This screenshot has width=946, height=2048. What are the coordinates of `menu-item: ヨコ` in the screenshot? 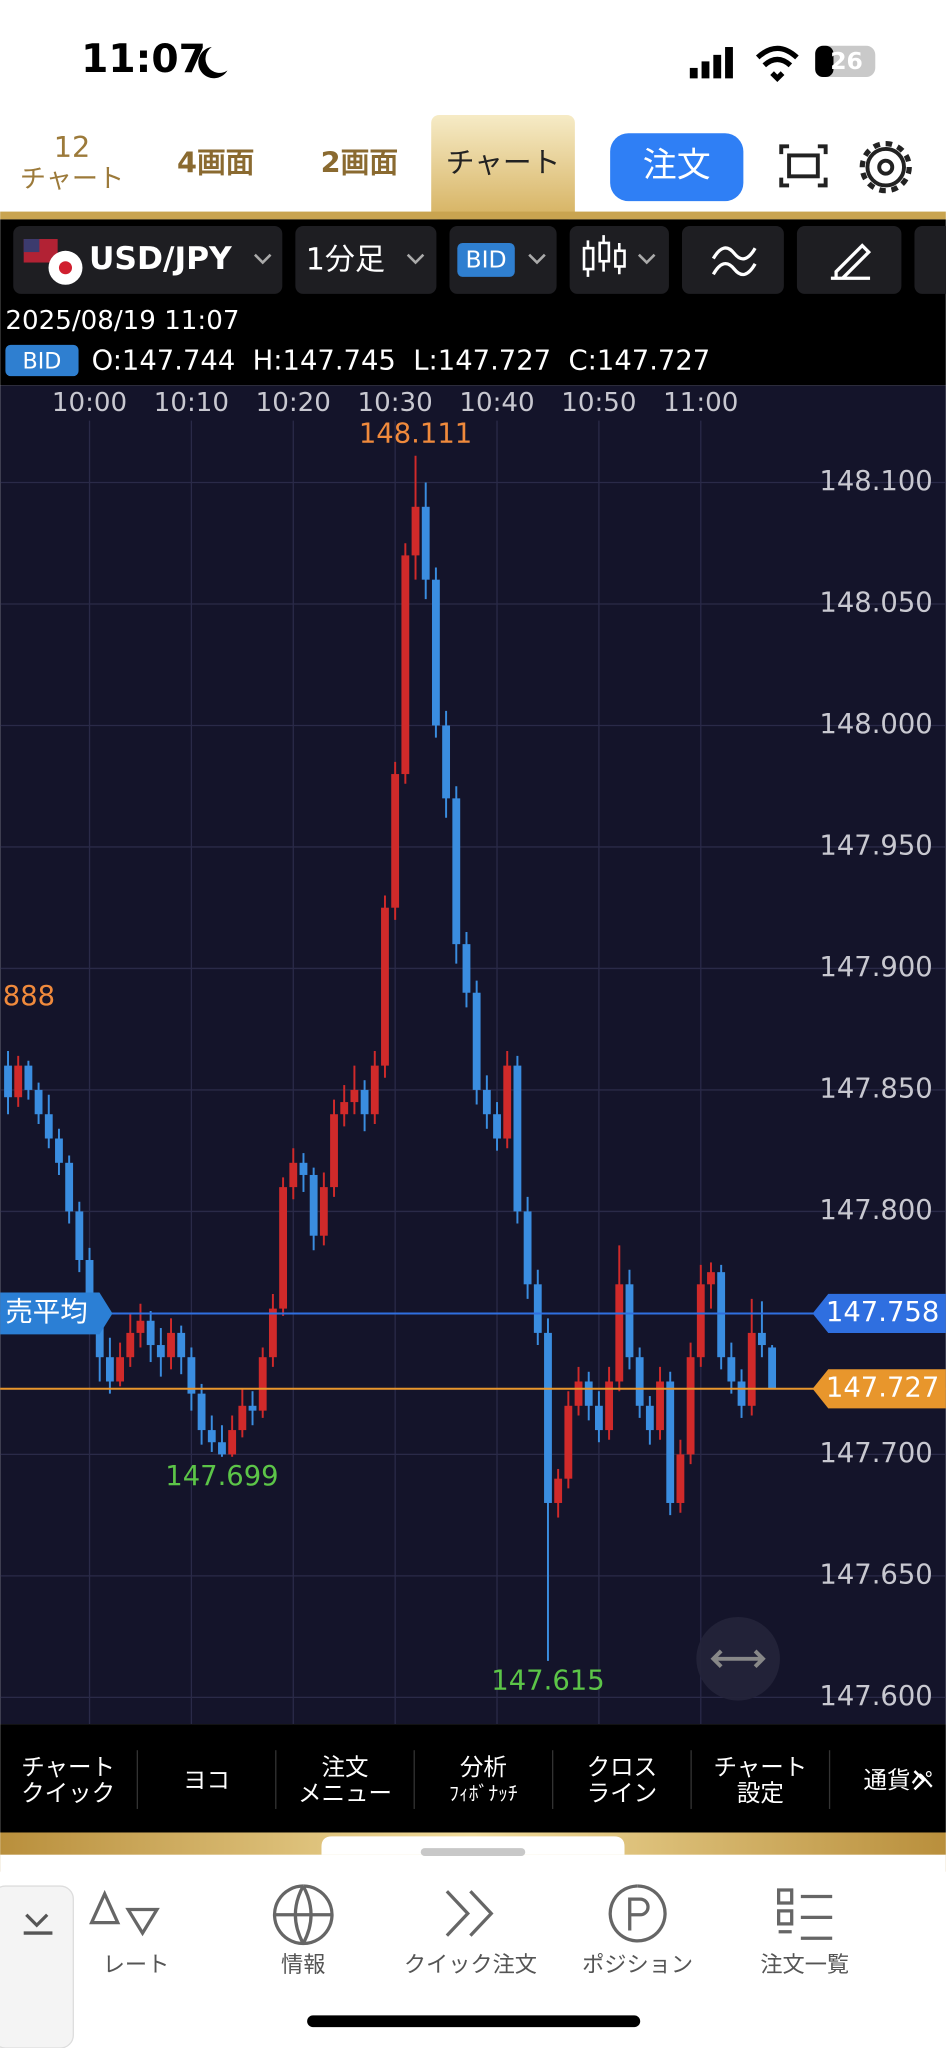 It's located at (206, 1780).